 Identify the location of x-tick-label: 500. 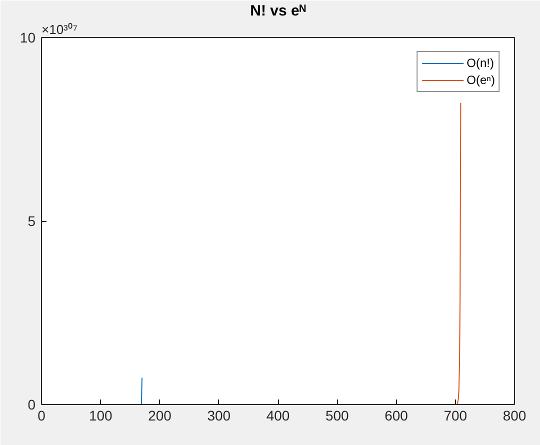
(337, 416).